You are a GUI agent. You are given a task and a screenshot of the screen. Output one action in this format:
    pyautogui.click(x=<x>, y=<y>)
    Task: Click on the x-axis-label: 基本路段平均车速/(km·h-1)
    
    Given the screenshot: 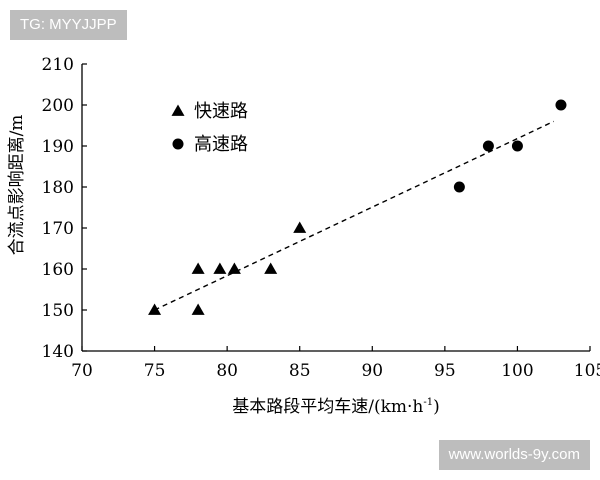 What is the action you would take?
    pyautogui.click(x=336, y=407)
    